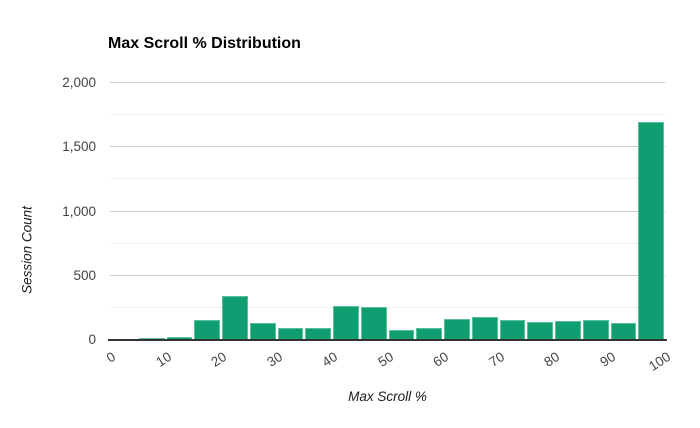 The height and width of the screenshot is (428, 700). Describe the element at coordinates (111, 357) in the screenshot. I see `x-tick-label-0: 0` at that location.